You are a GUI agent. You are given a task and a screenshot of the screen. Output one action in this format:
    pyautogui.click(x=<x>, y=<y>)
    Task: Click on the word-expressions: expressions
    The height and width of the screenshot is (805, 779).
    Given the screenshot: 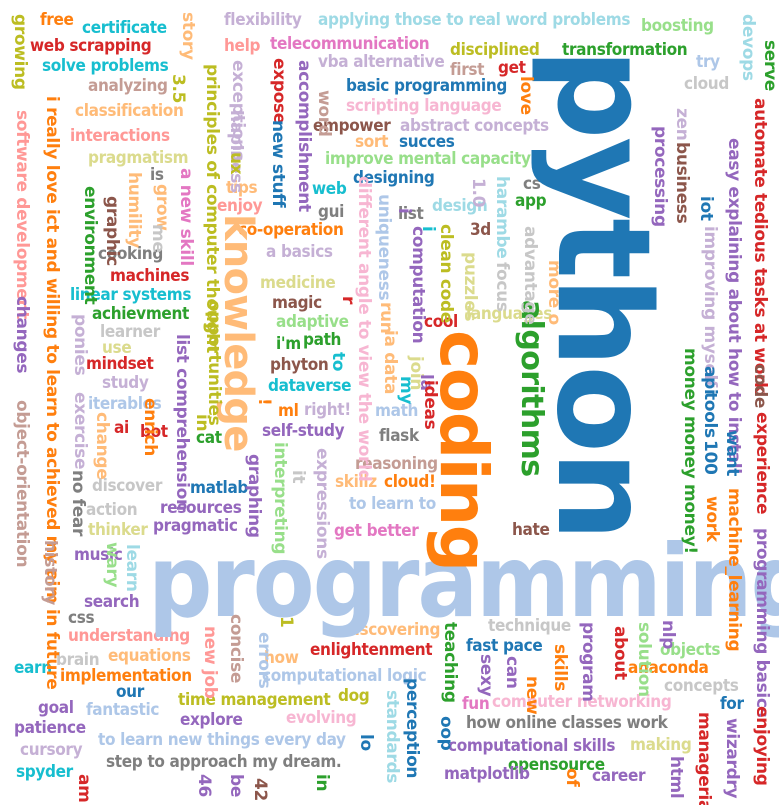 What is the action you would take?
    pyautogui.click(x=322, y=503)
    